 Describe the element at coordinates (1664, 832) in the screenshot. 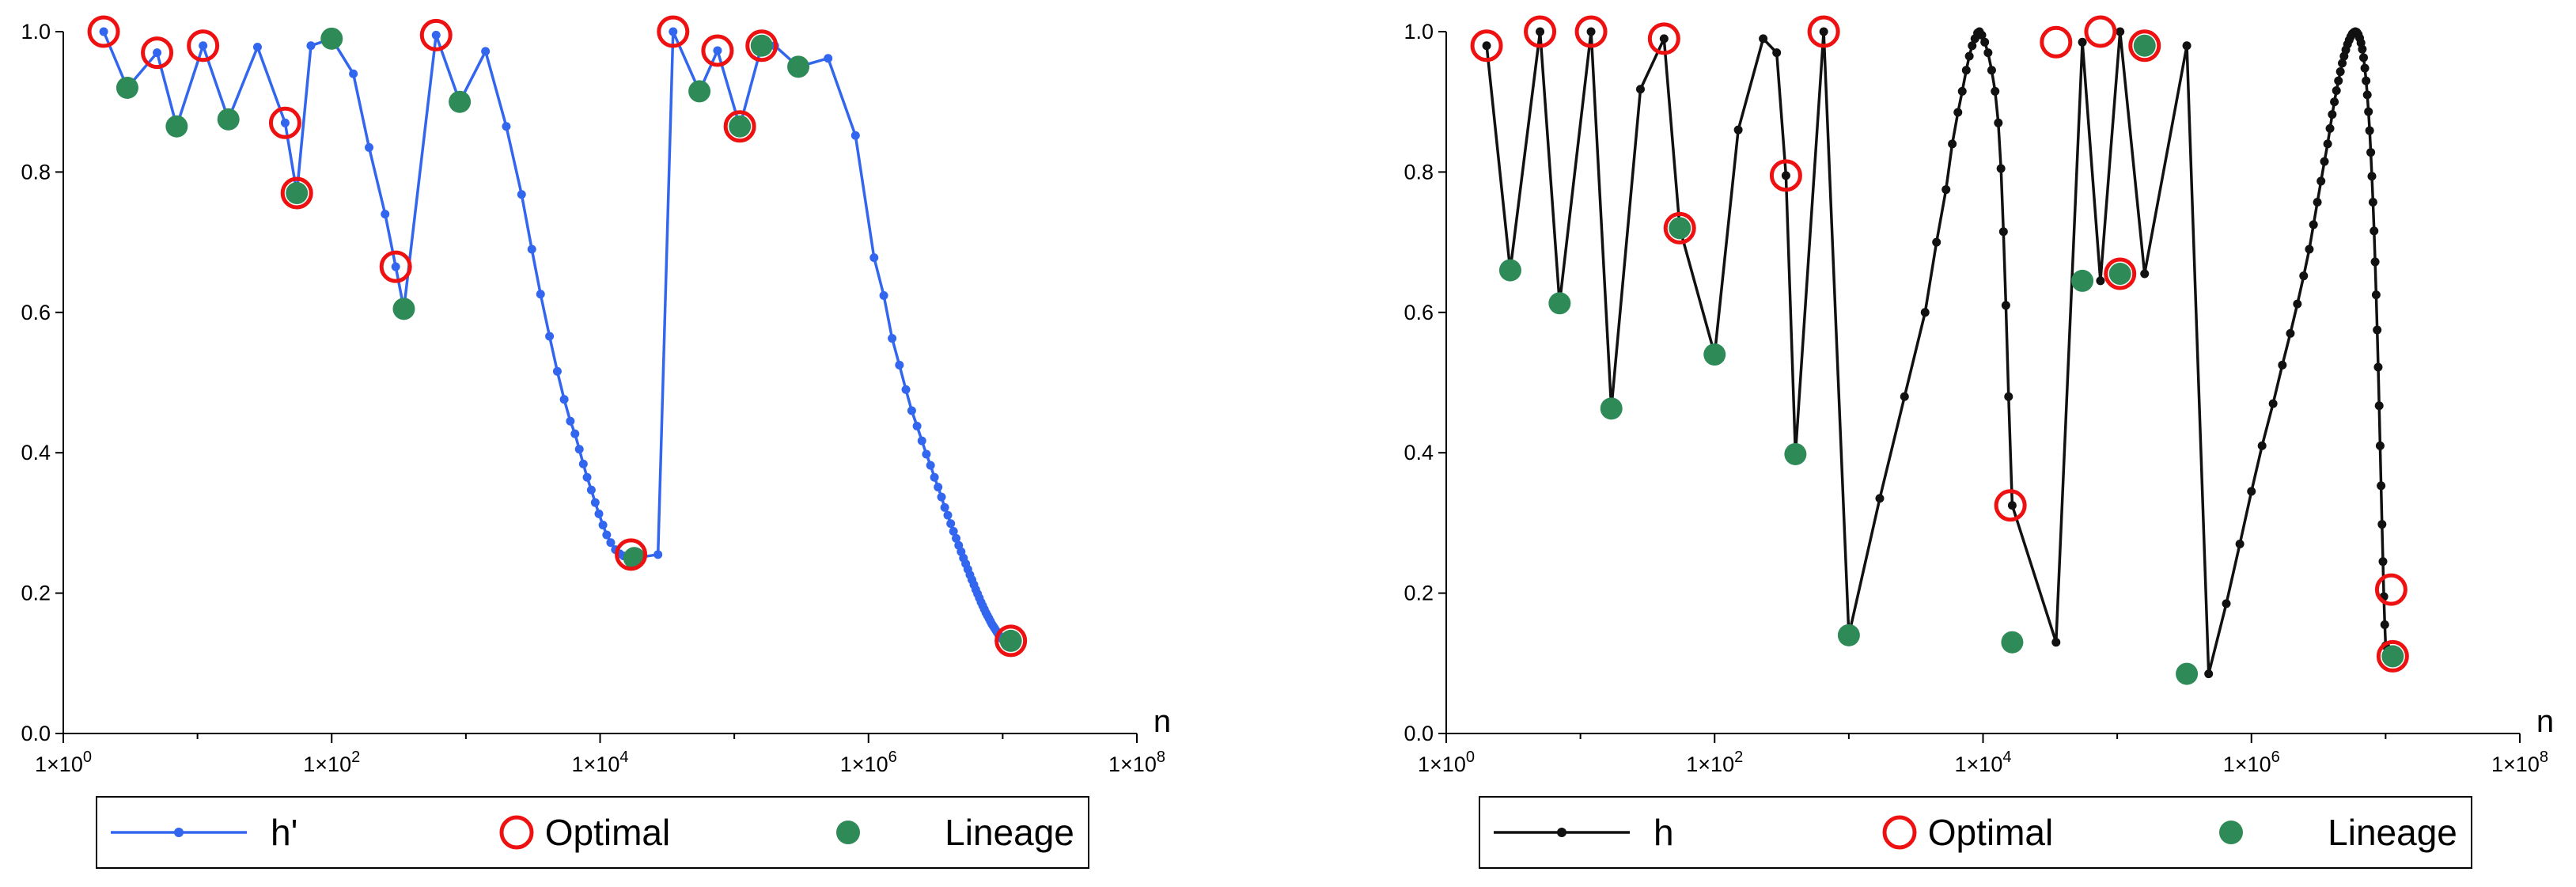

I see `legend-label: h` at that location.